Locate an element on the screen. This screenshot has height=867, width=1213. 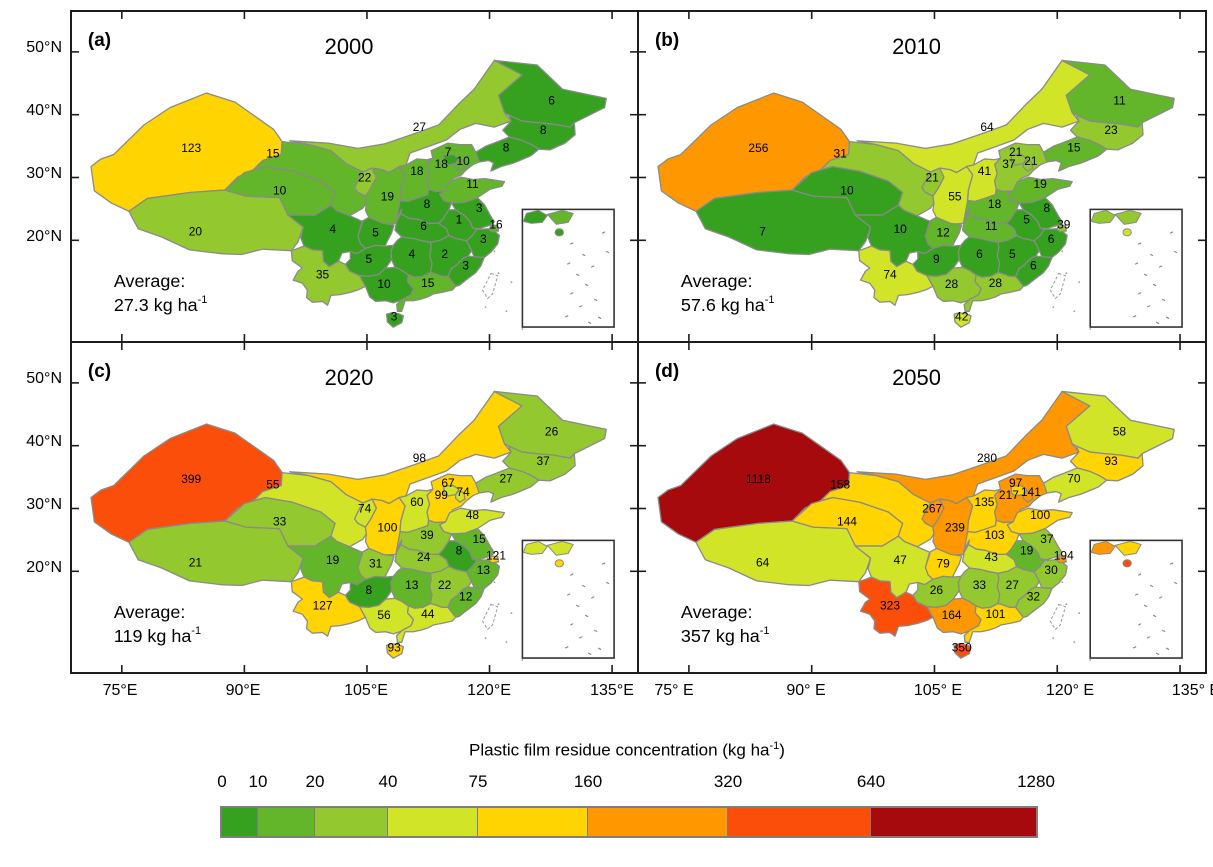
value-label-qinghai: 10 is located at coordinates (847, 191).